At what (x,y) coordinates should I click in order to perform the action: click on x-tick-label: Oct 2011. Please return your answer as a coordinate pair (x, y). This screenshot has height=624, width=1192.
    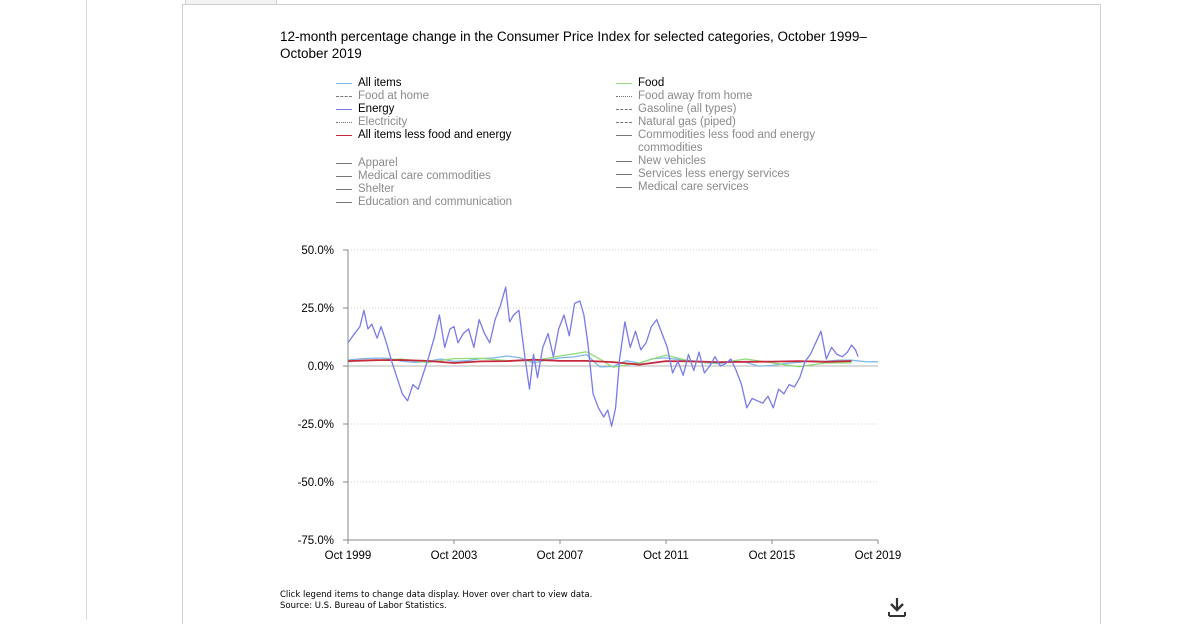
    Looking at the image, I should click on (666, 556).